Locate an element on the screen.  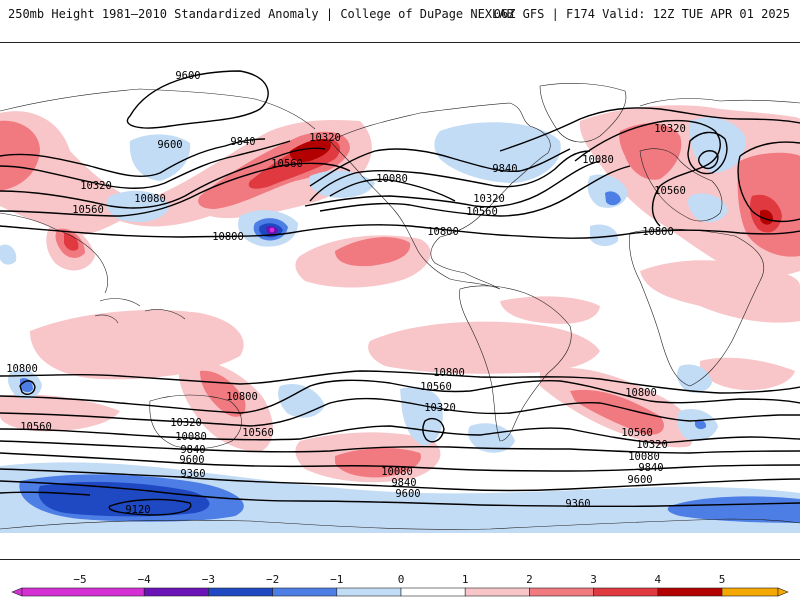
coastline-north-america is located at coordinates (440, 196).